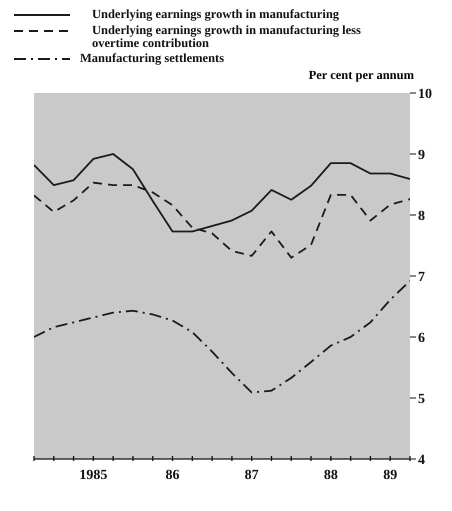 Image resolution: width=452 pixels, height=511 pixels. I want to click on y-axis-title: Per cent per annum, so click(361, 75).